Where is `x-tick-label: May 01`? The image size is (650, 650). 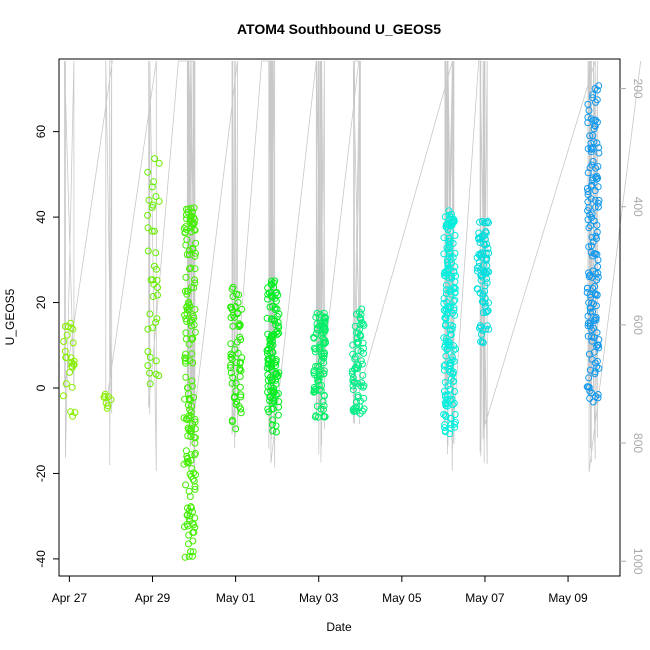 x-tick-label: May 01 is located at coordinates (236, 598).